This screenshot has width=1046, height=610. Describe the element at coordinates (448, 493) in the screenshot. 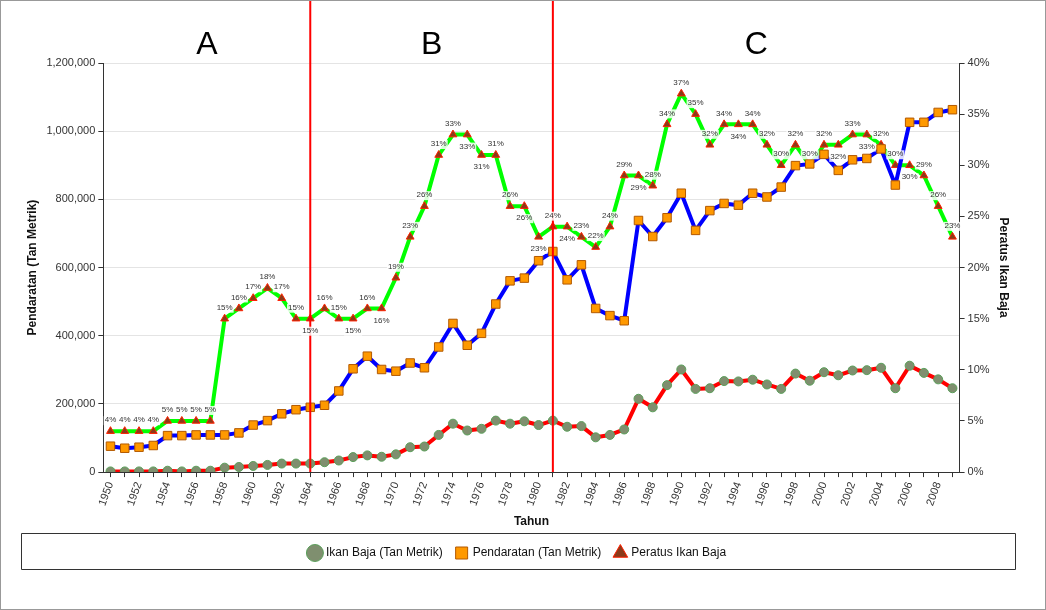

I see `x-tick-label: 1974` at that location.